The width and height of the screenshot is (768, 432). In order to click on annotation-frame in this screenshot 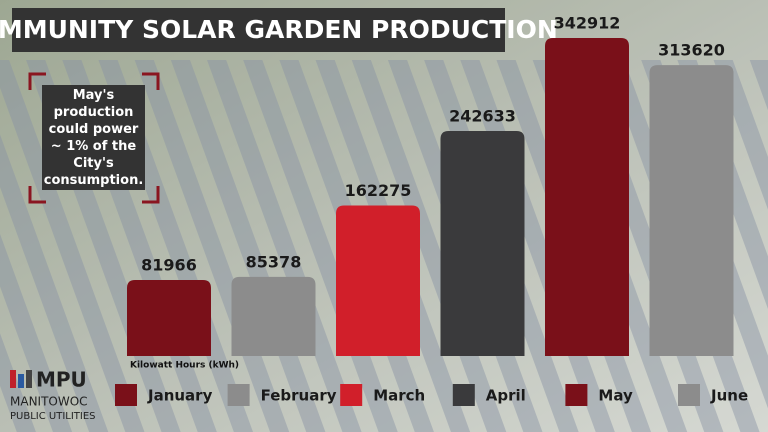, I will do `click(94, 138)`.